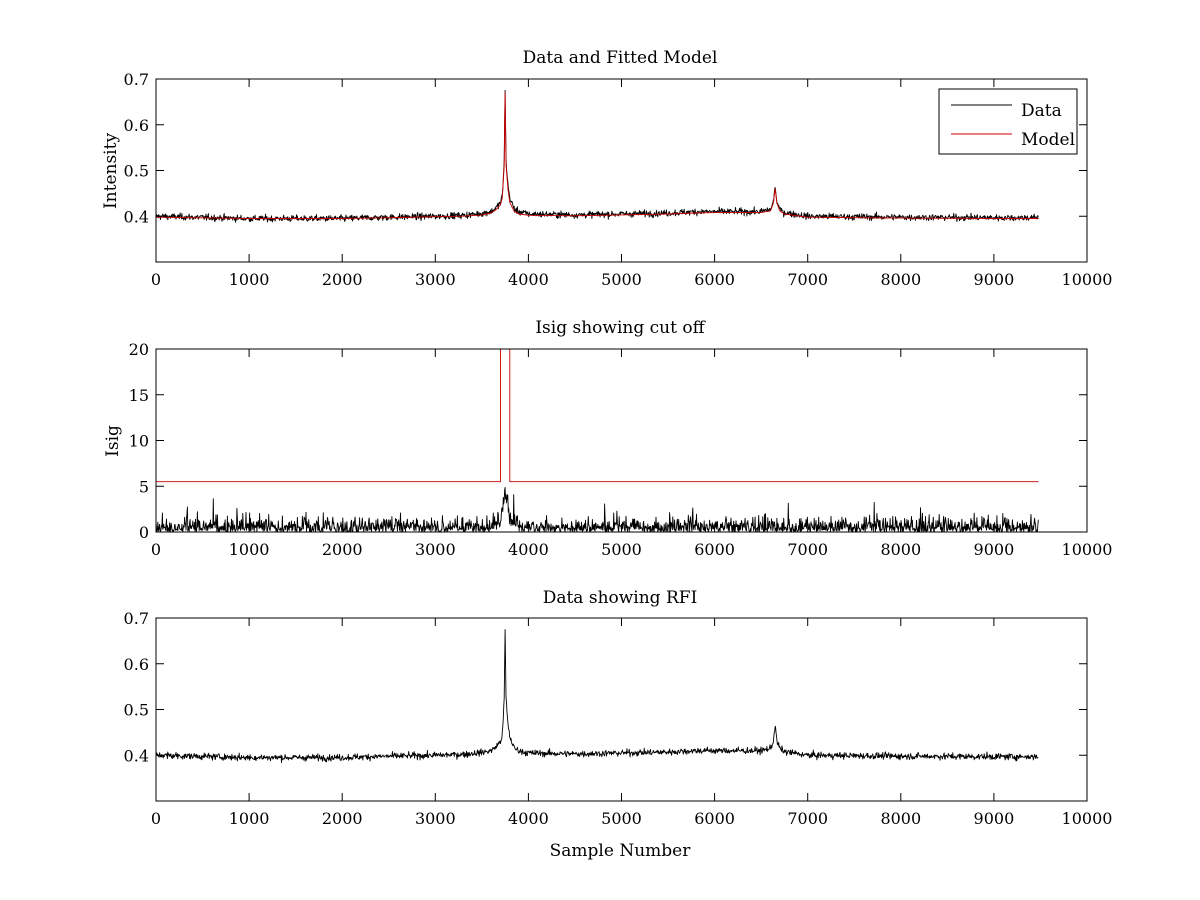 This screenshot has width=1200, height=900. What do you see at coordinates (139, 395) in the screenshot?
I see `y-tick-label: 15` at bounding box center [139, 395].